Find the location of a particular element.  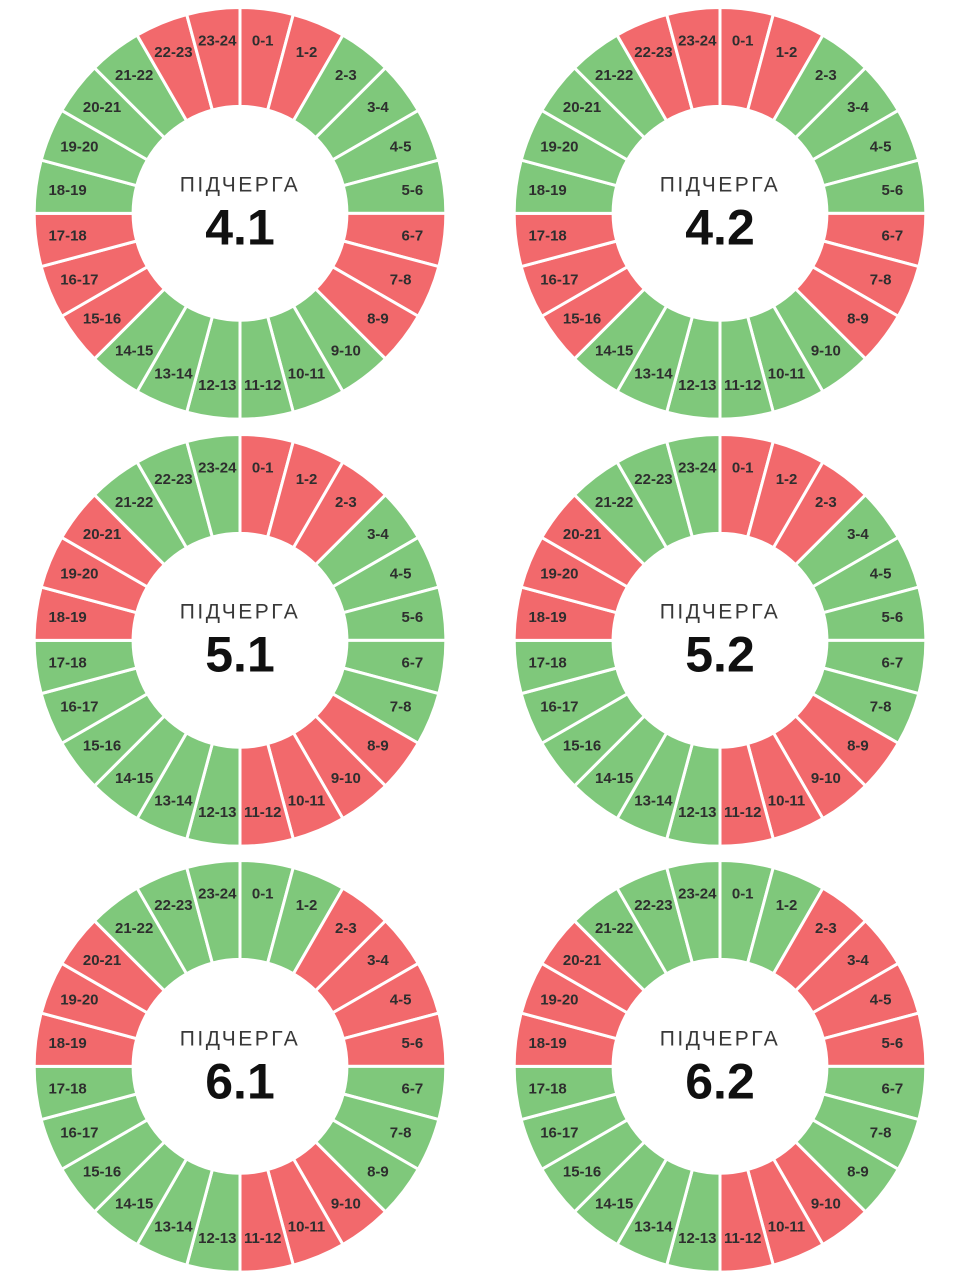

hour-label: 22-23 is located at coordinates (173, 52).